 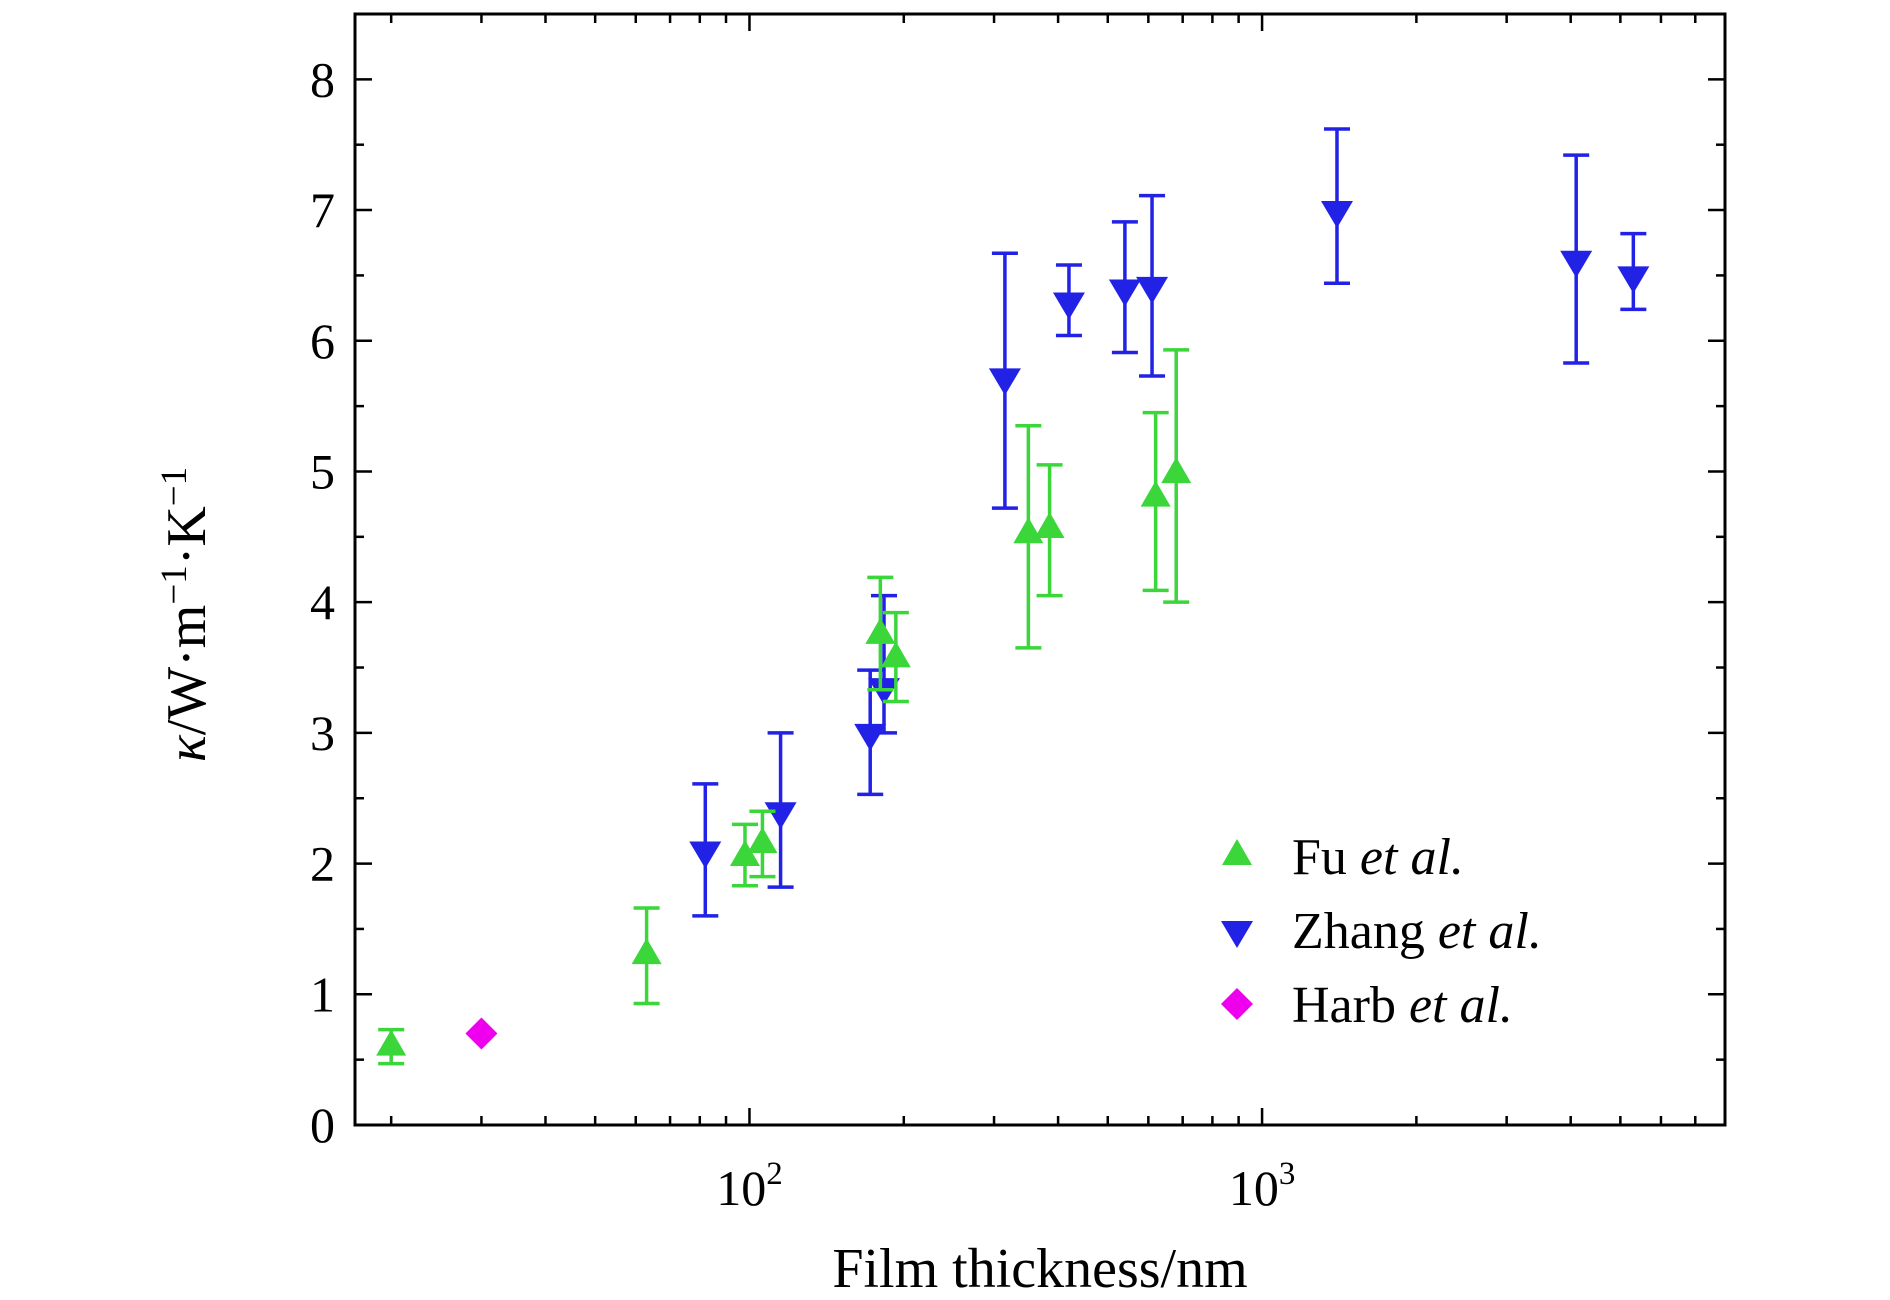 What do you see at coordinates (322, 733) in the screenshot?
I see `y-tick-label: 3` at bounding box center [322, 733].